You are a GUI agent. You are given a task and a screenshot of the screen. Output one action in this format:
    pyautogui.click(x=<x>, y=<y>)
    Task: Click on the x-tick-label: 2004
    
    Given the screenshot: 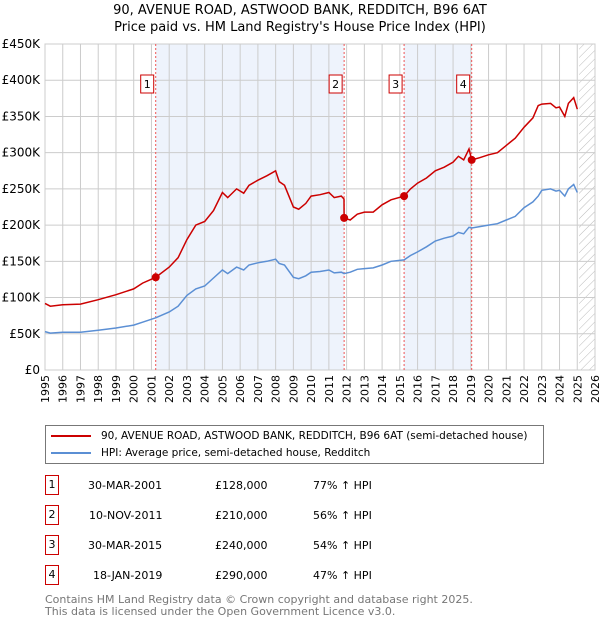 What is the action you would take?
    pyautogui.click(x=205, y=389)
    